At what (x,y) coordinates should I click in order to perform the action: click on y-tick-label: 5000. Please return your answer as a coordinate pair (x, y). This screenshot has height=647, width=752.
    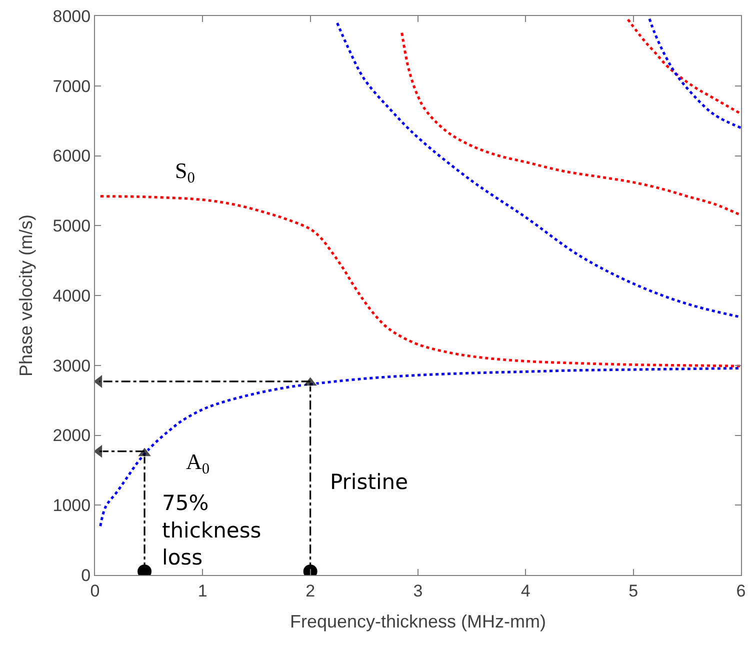
    Looking at the image, I should click on (71, 226).